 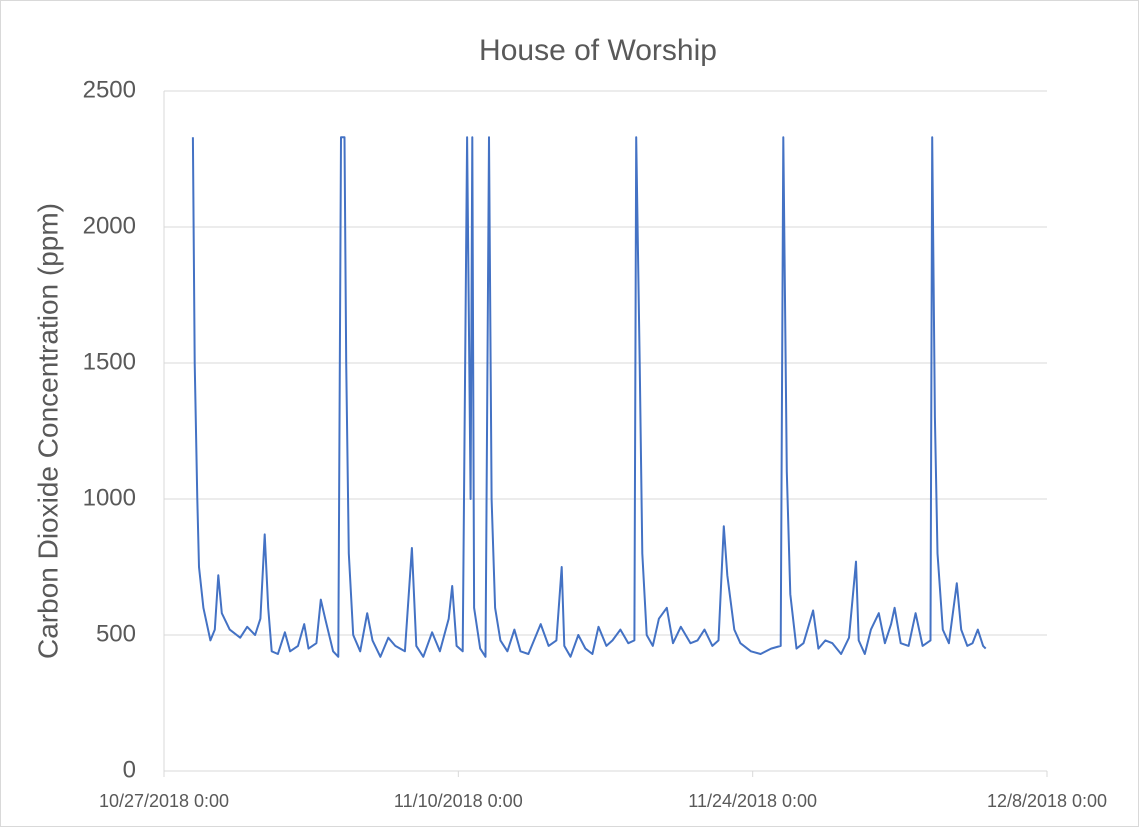 I want to click on x-tick-label: 10/27/2018 0:00, so click(x=164, y=801).